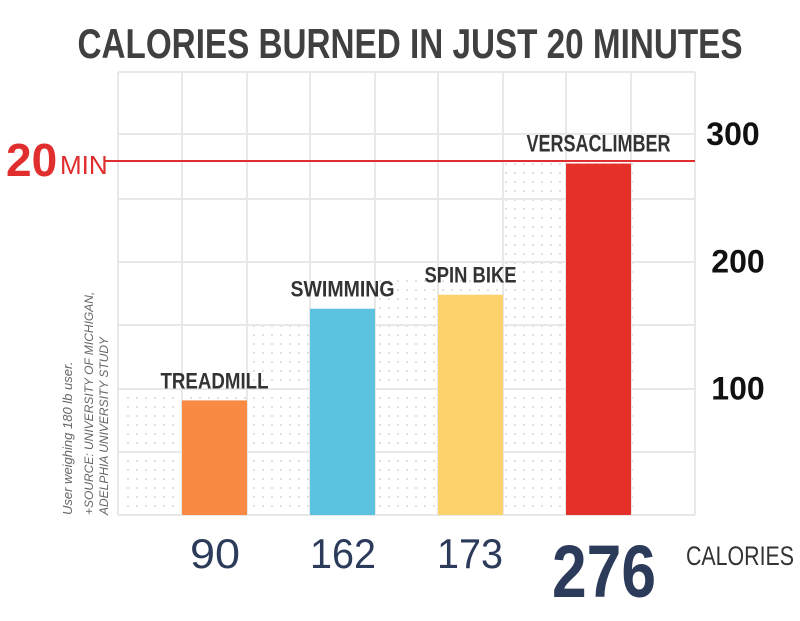 This screenshot has height=621, width=800. What do you see at coordinates (215, 380) in the screenshot?
I see `category-label-treadmill: TREADMILL` at bounding box center [215, 380].